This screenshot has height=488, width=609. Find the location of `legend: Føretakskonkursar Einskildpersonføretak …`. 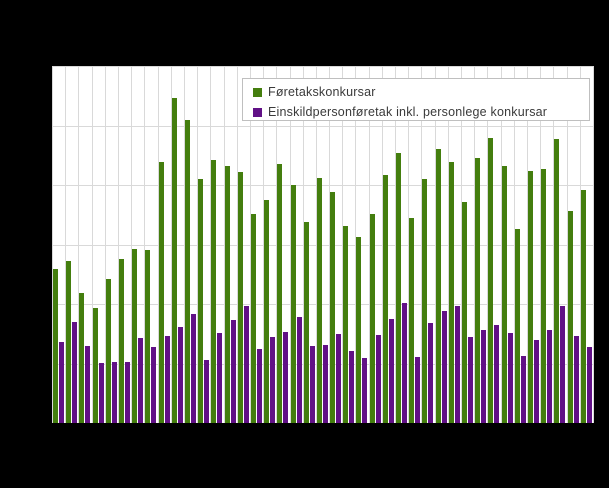

legend: Føretakskonkursar Einskildpersonføretak … is located at coordinates (416, 99).